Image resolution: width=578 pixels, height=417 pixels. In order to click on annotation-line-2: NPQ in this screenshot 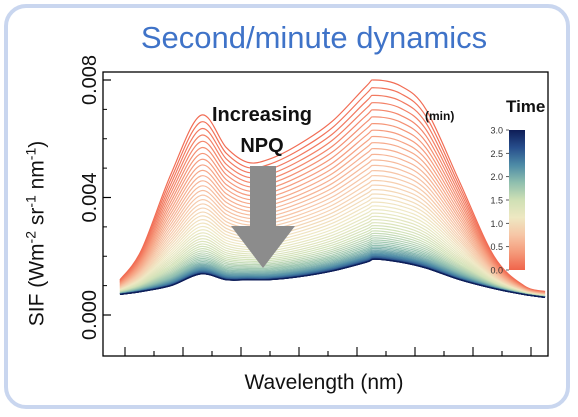, I will do `click(261, 146)`.